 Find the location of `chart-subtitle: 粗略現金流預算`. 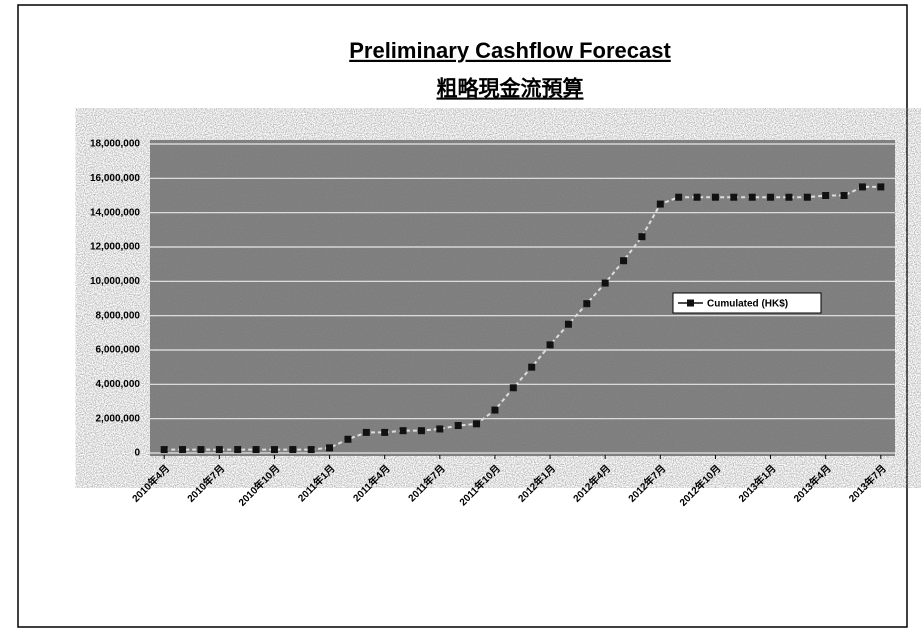

chart-subtitle: 粗略現金流預算 is located at coordinates (510, 89).